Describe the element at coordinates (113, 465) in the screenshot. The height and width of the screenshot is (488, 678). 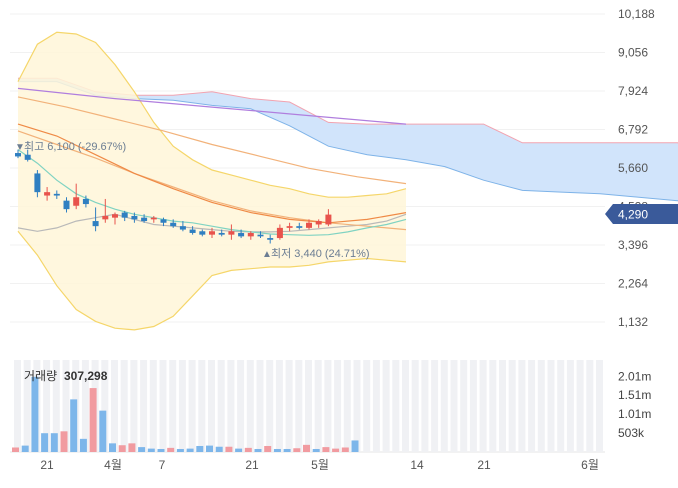
I see `x-tick-label: 4월` at that location.